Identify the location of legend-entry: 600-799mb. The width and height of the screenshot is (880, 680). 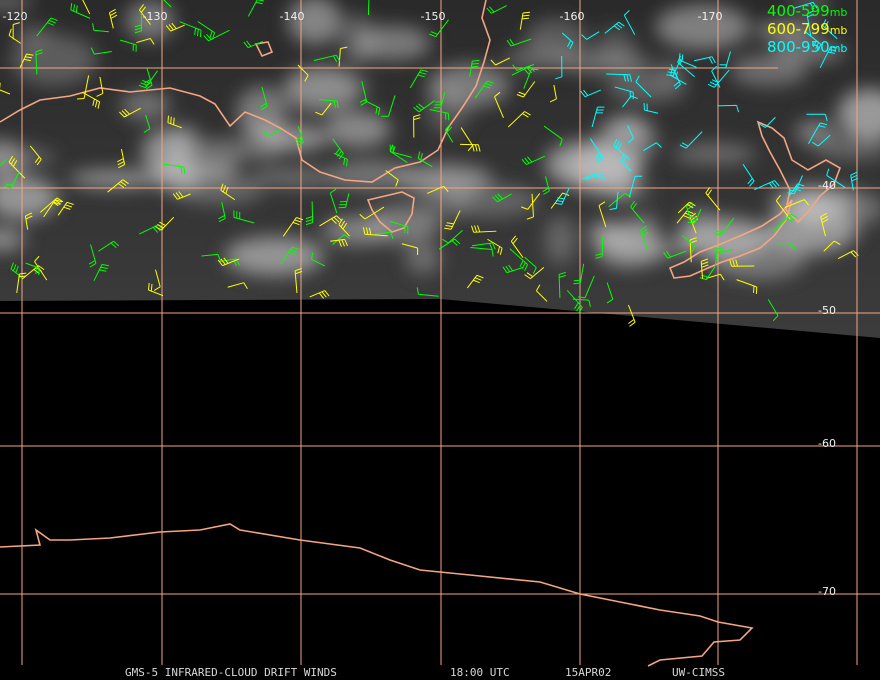
(807, 29).